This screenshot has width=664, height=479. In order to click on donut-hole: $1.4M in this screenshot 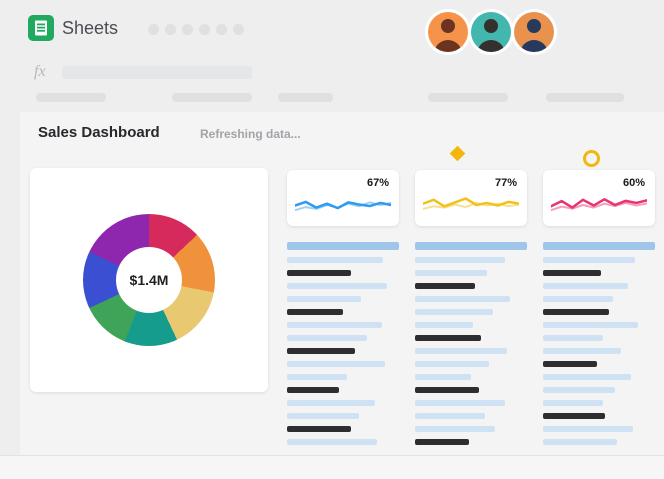, I will do `click(149, 280)`.